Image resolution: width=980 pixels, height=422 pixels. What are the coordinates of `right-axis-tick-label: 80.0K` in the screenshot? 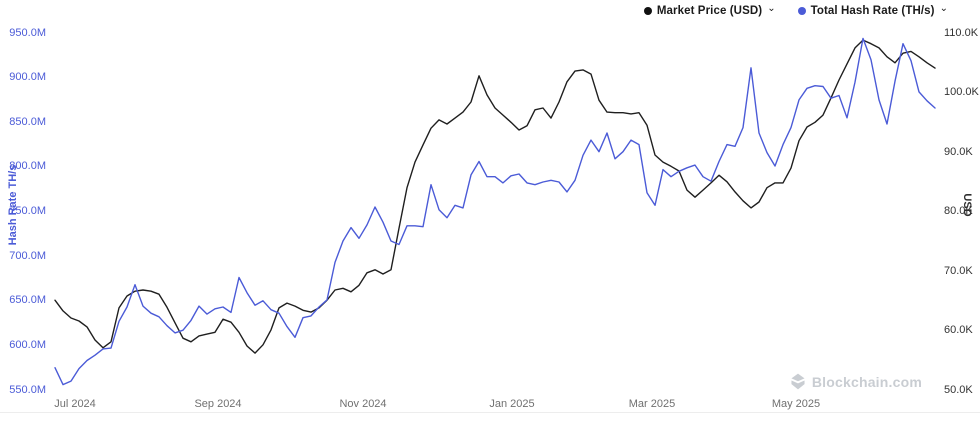 It's located at (958, 211).